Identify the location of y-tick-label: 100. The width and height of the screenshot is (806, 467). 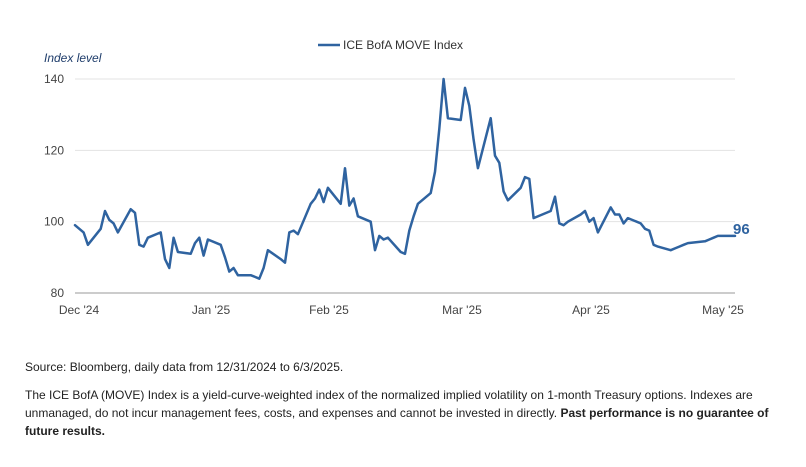
(54, 222).